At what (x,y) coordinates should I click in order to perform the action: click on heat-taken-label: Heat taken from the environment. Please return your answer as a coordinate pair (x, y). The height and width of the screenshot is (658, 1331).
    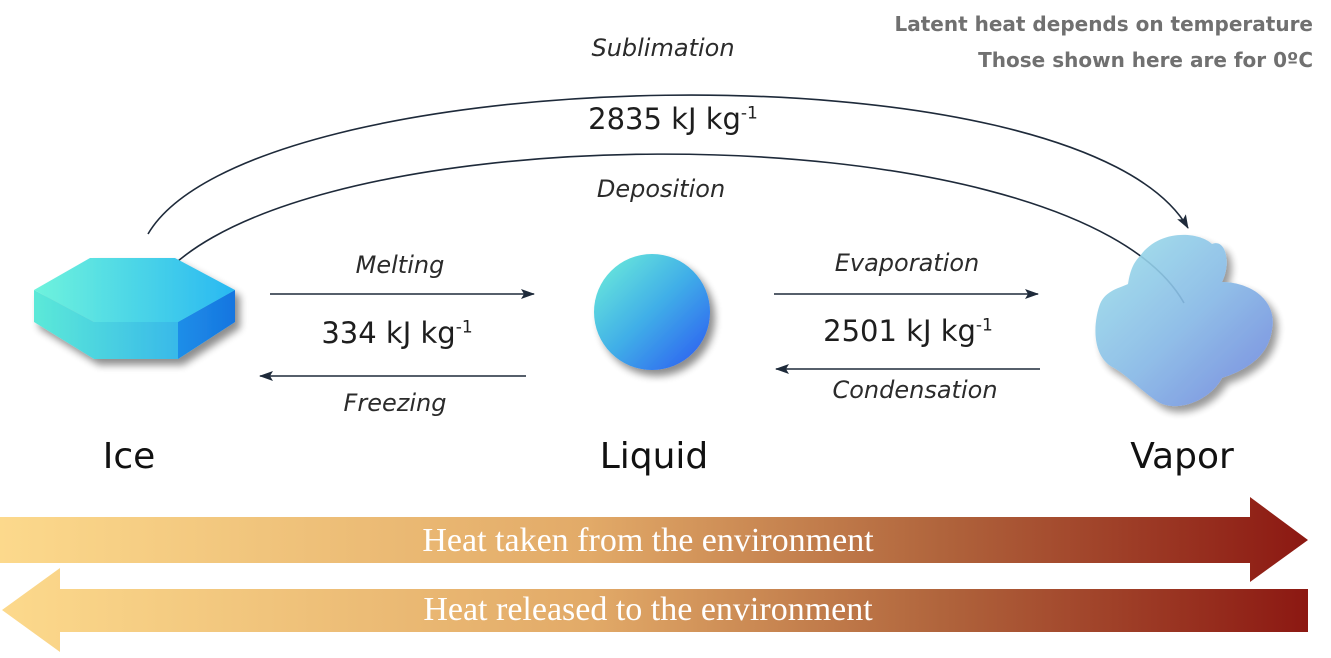
    Looking at the image, I should click on (648, 540).